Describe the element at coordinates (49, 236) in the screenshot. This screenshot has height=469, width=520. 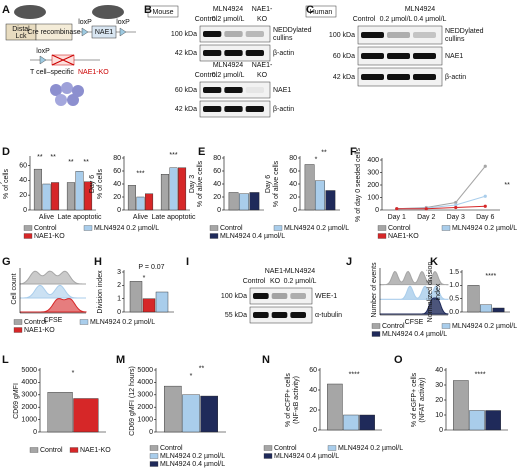
I see `legend-label: NAE1-KO` at that location.